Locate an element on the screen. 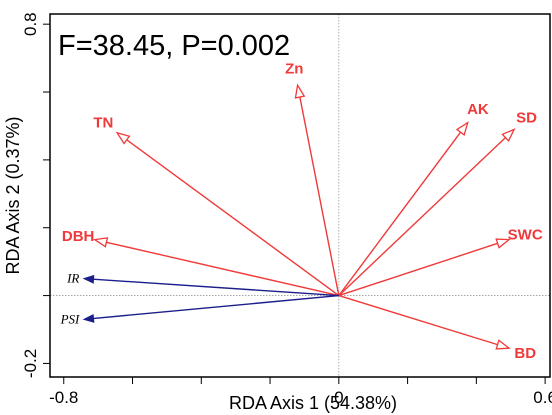  arrow-bd-head is located at coordinates (503, 344).